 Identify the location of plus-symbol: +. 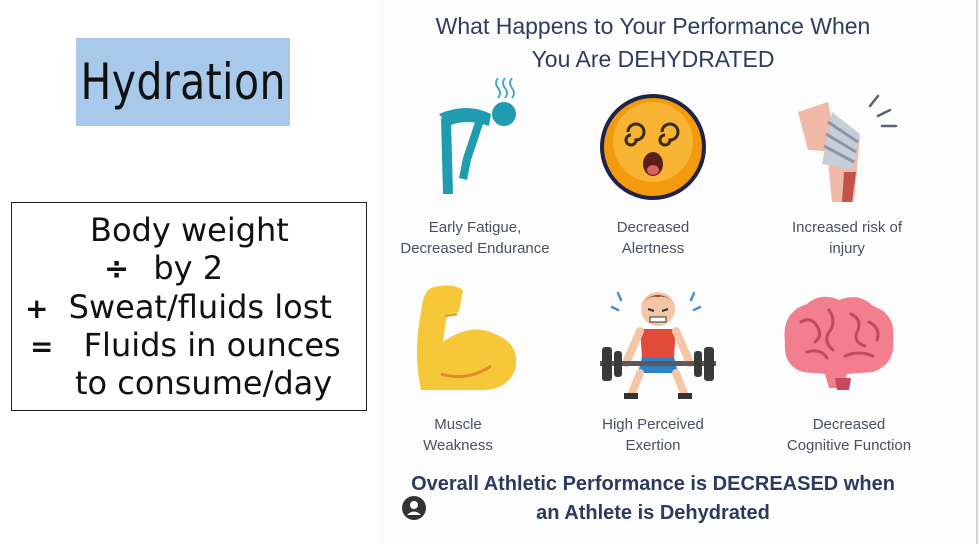
(37, 308).